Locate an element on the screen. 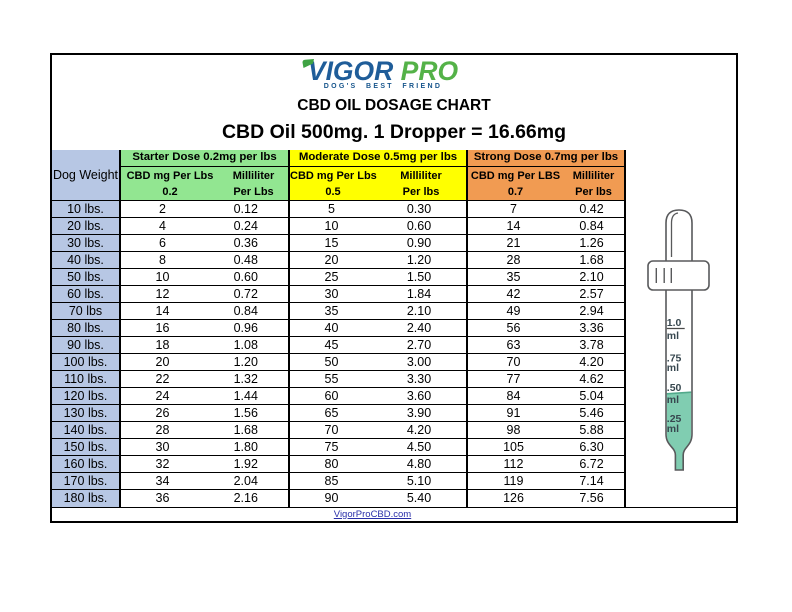  svg-text: 1.0 is located at coordinates (674, 323).